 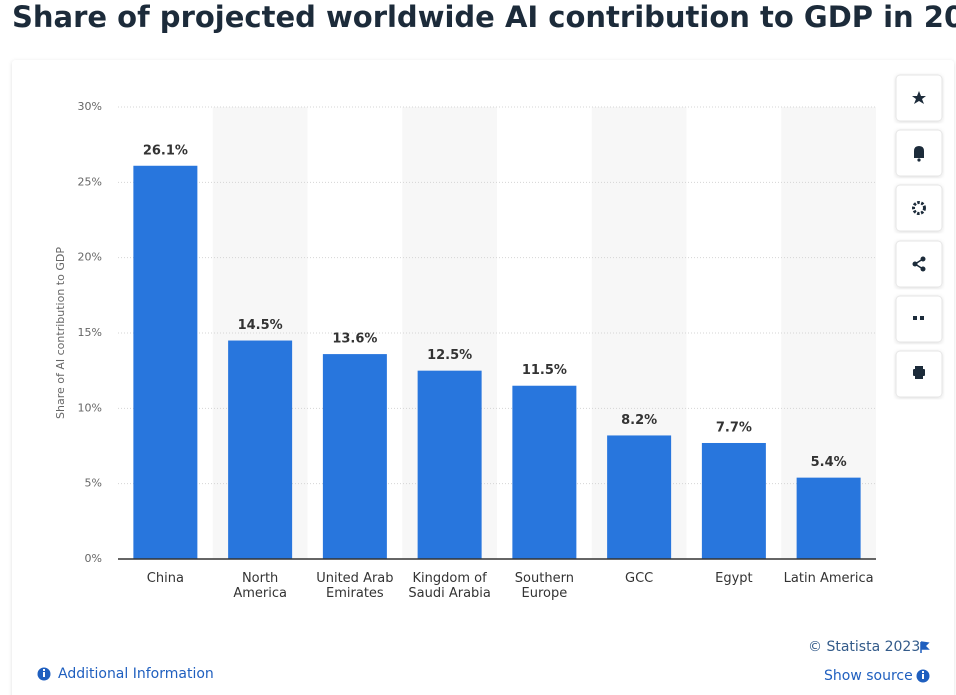 What do you see at coordinates (864, 647) in the screenshot?
I see `copyright: © Statista 2023` at bounding box center [864, 647].